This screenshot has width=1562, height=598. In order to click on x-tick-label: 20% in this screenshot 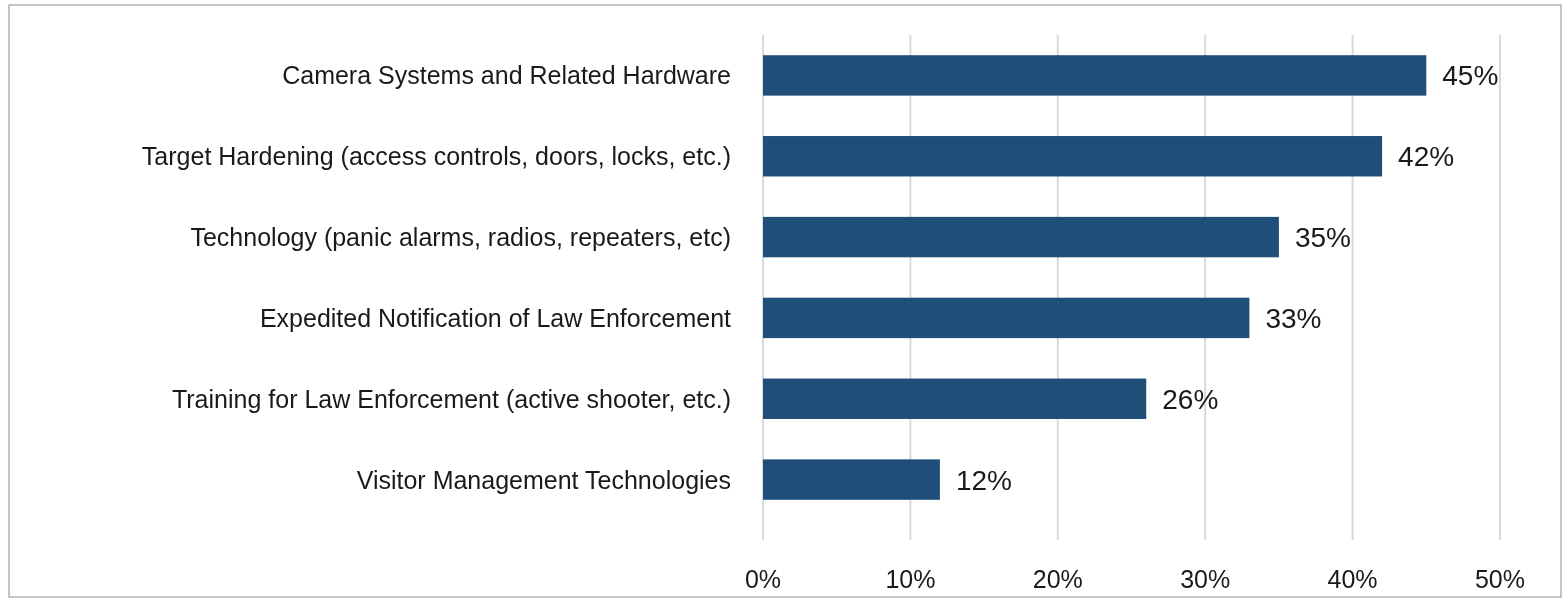, I will do `click(1057, 579)`.